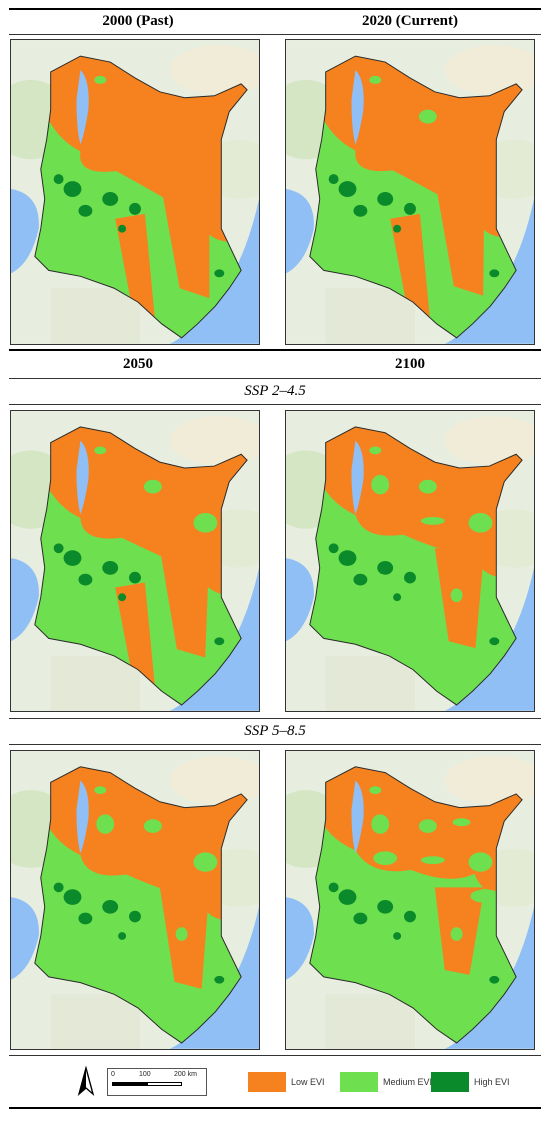 The width and height of the screenshot is (550, 1122). What do you see at coordinates (275, 350) in the screenshot?
I see `section-rule` at bounding box center [275, 350].